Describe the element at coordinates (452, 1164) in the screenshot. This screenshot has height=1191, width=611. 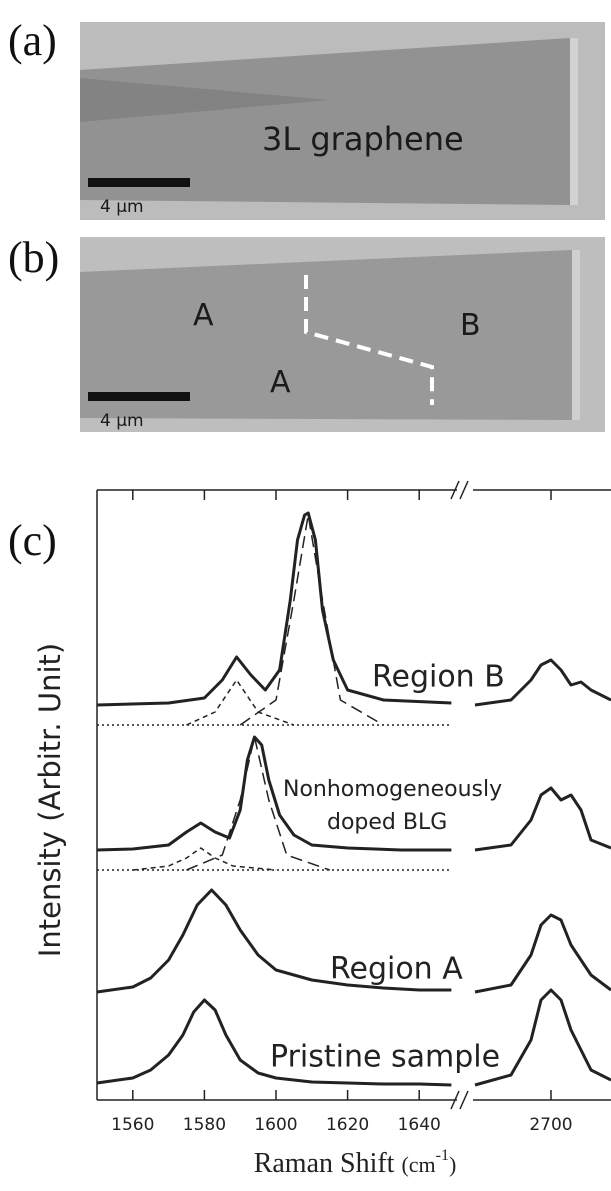
I see `x-axis-unit-close: )` at that location.